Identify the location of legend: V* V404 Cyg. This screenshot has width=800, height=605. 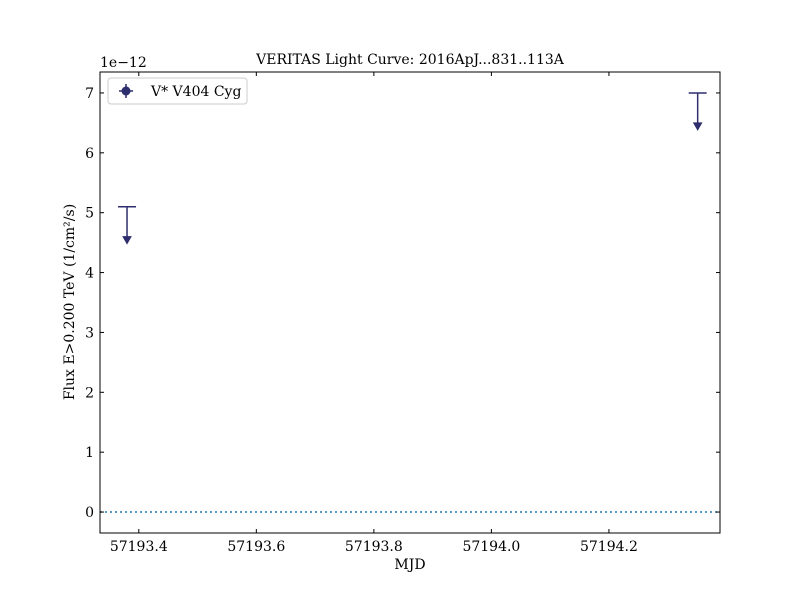
(177, 91).